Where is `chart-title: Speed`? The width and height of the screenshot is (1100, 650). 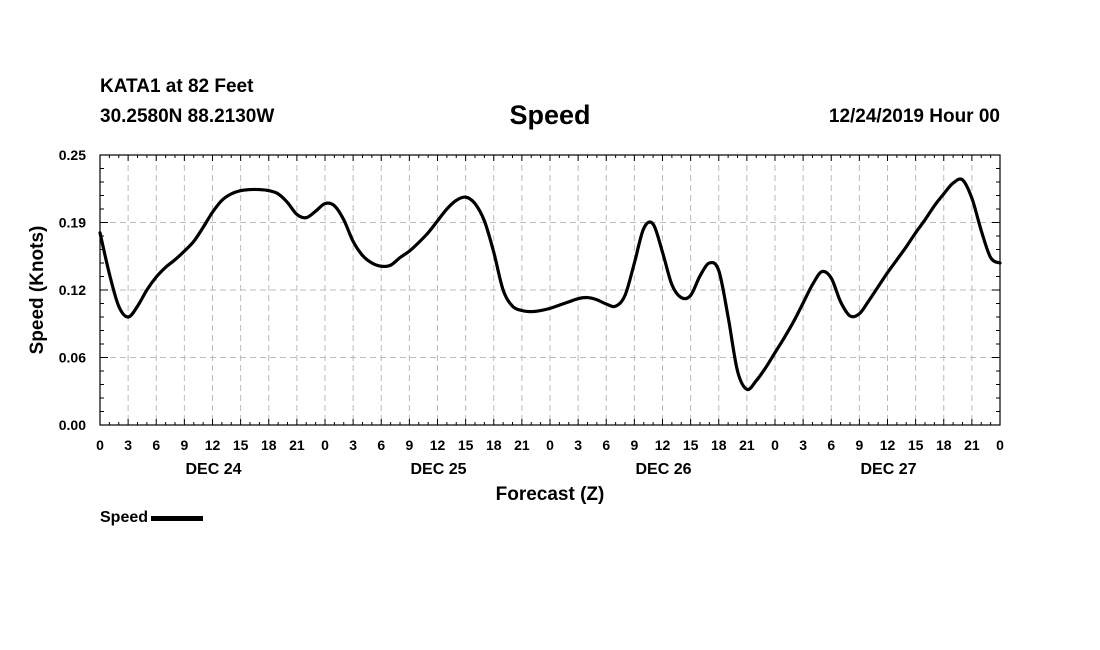
chart-title: Speed is located at coordinates (550, 115).